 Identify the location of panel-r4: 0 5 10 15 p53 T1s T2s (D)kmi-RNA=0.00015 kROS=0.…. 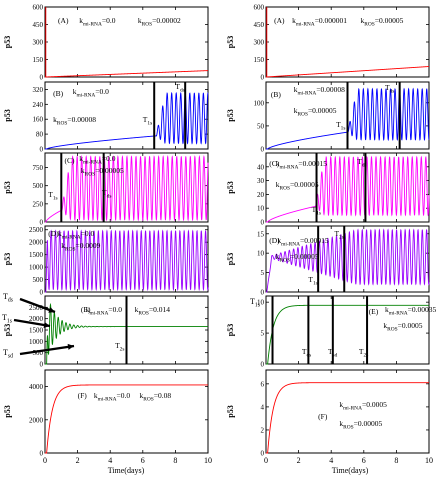
(328, 261).